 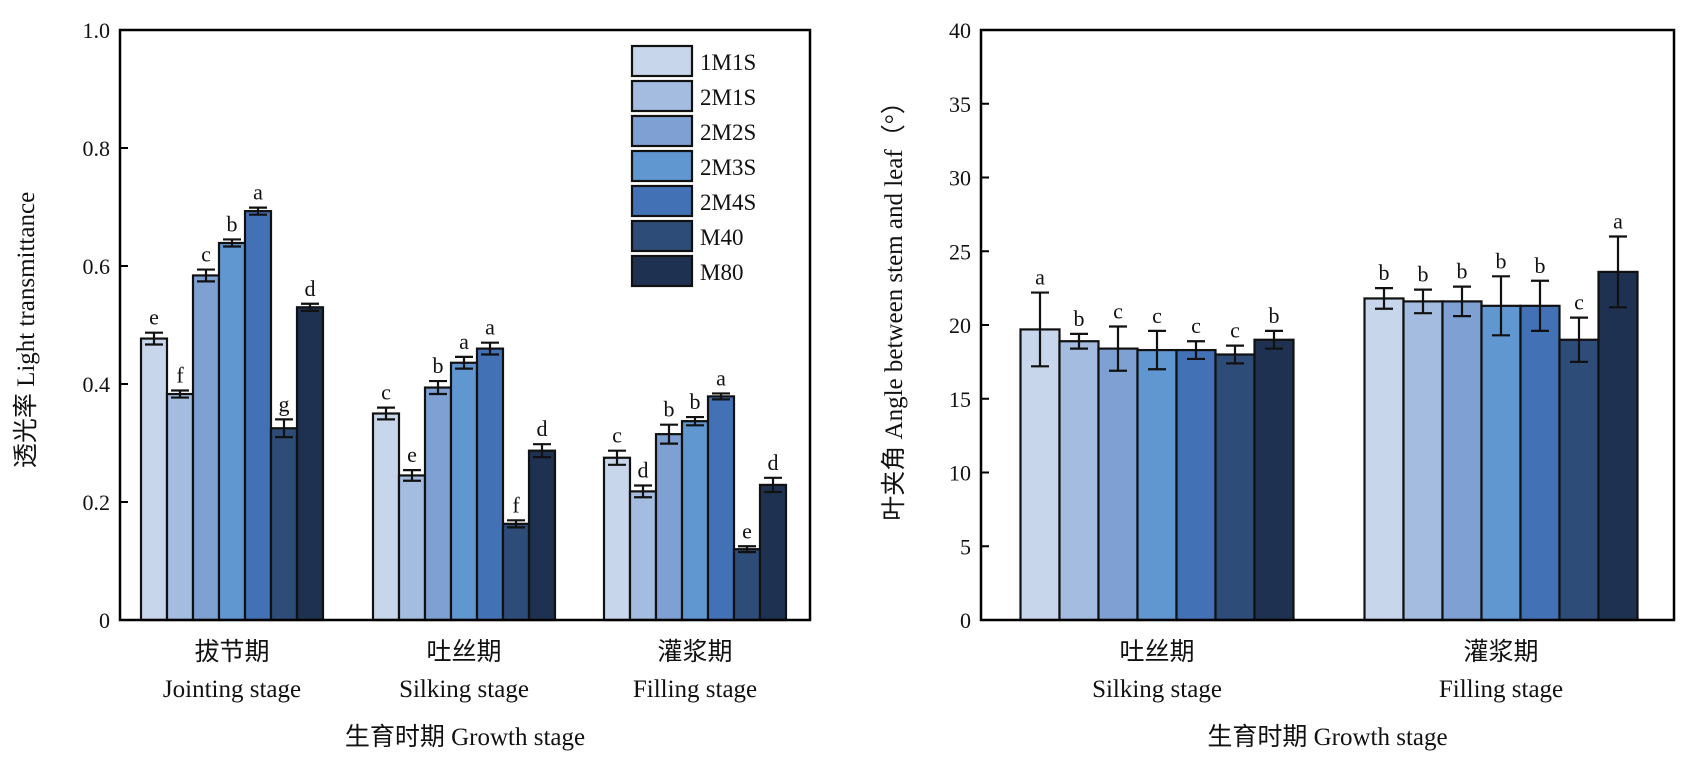 I want to click on sig-letter-2m4s-1: b, so click(x=1540, y=265).